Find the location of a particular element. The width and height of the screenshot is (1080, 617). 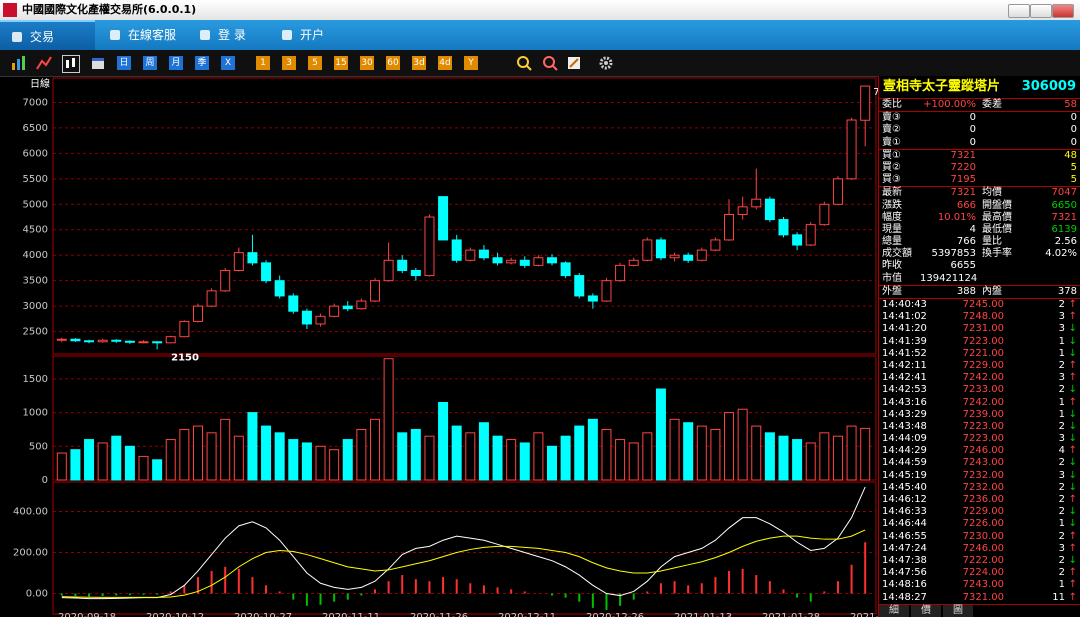

price: 7220 is located at coordinates (963, 167).